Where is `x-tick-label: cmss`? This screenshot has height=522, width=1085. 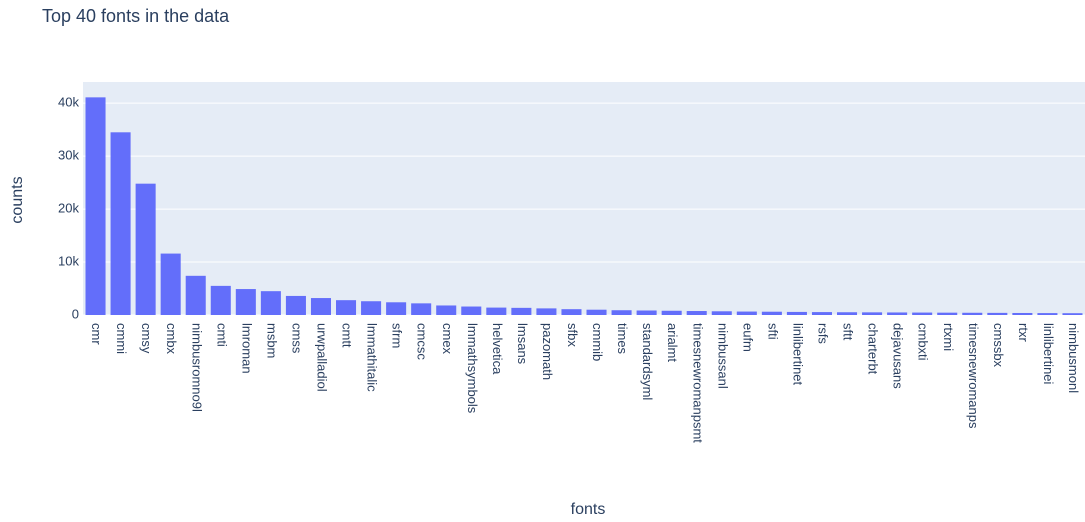
x-tick-label: cmss is located at coordinates (296, 338).